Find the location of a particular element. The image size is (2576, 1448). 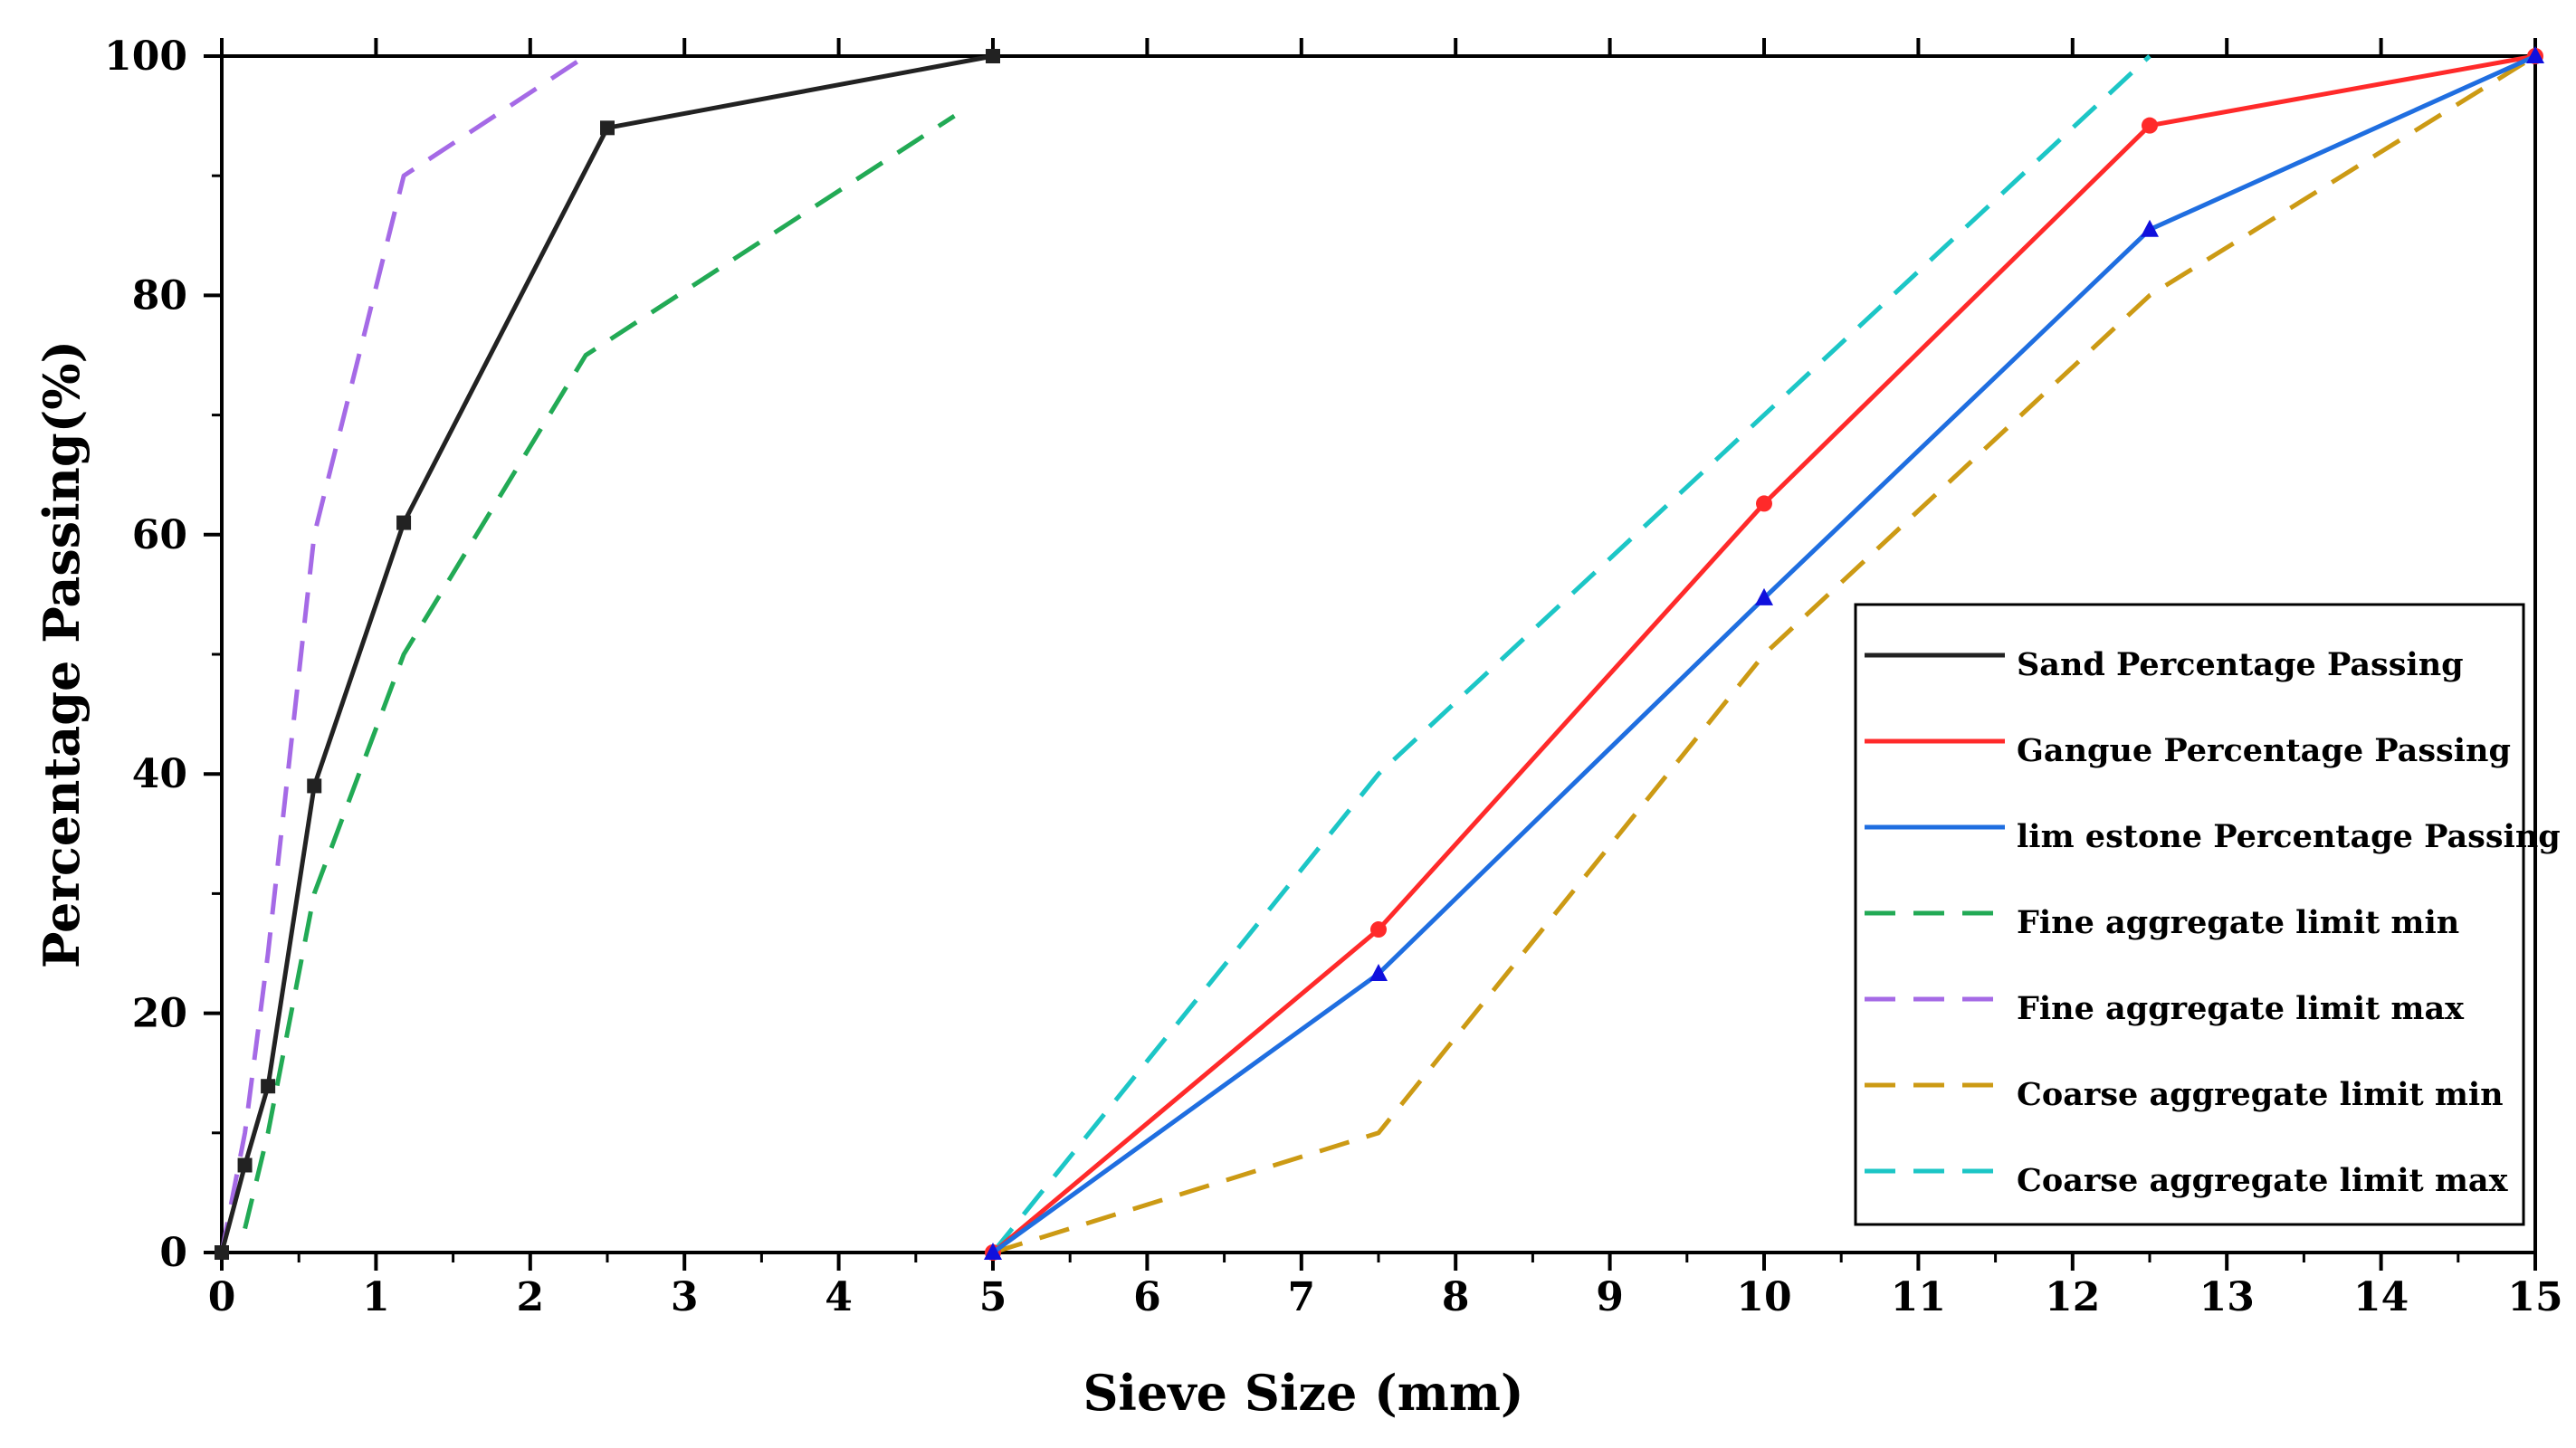

legend-item: Sand Percentage Passing is located at coordinates (2164, 665).